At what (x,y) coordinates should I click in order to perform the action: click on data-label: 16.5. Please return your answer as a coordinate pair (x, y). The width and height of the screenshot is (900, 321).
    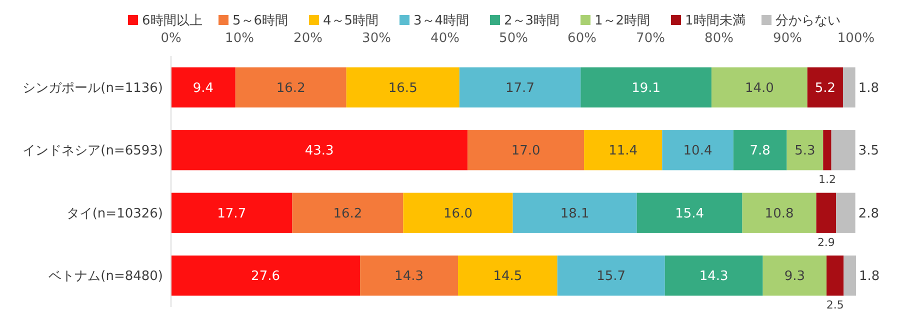
    Looking at the image, I should click on (403, 88).